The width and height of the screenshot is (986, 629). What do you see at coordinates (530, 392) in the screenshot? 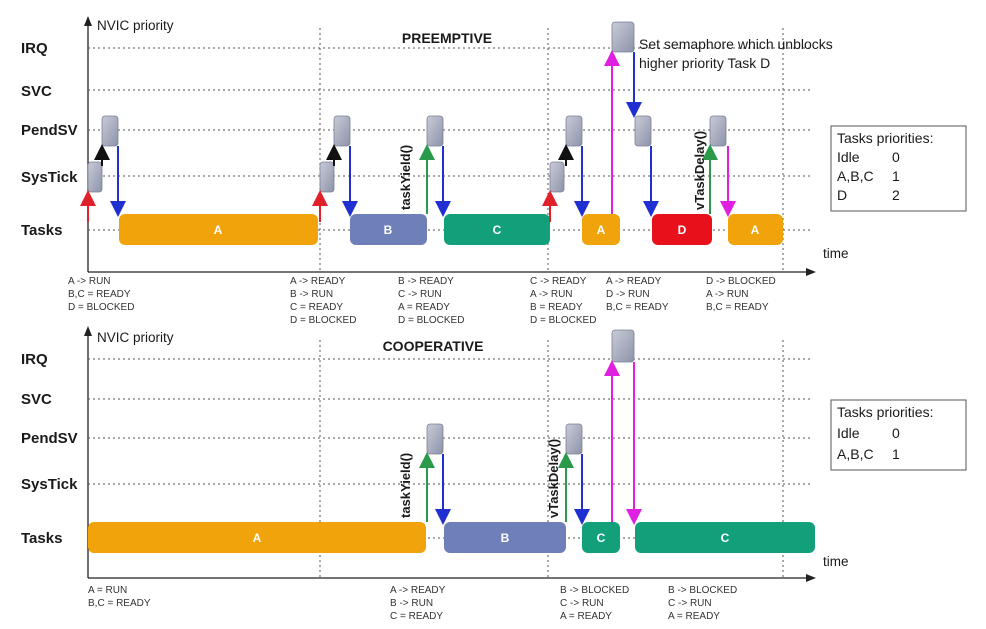
I see `interrupt-blocks` at bounding box center [530, 392].